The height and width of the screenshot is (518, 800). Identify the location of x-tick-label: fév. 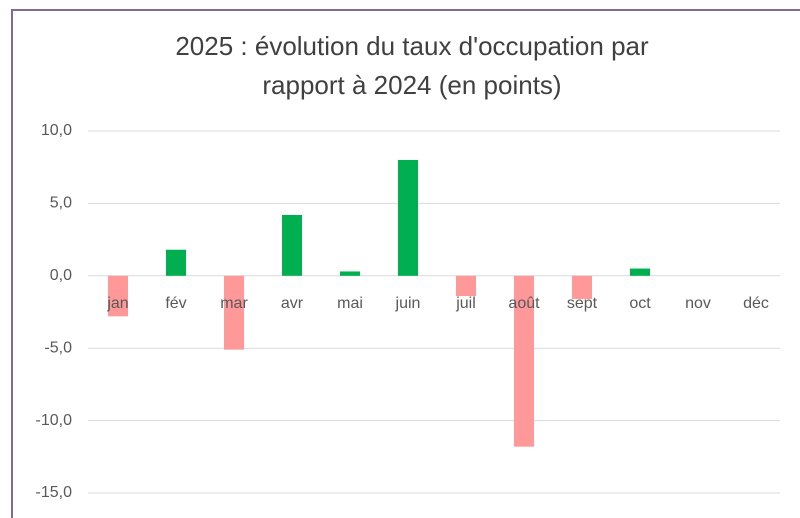
(175, 303).